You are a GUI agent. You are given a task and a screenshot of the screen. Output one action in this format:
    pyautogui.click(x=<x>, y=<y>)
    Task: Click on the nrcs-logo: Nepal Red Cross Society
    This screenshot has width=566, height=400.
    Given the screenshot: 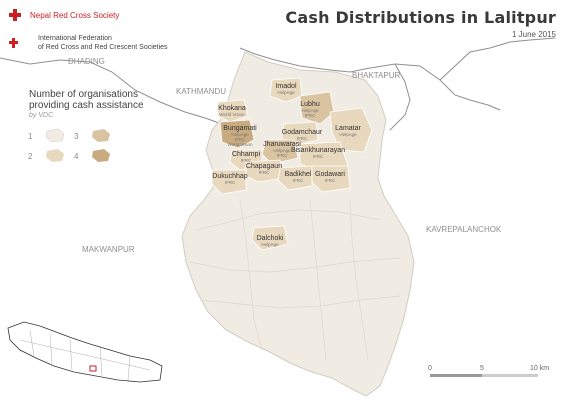 What is the action you would take?
    pyautogui.click(x=63, y=15)
    